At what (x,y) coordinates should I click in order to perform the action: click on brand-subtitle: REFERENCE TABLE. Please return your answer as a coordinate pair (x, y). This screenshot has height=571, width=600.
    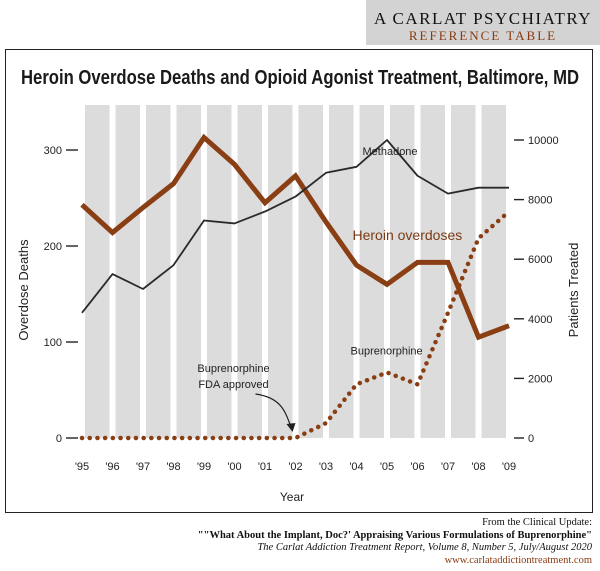
    Looking at the image, I should click on (483, 35).